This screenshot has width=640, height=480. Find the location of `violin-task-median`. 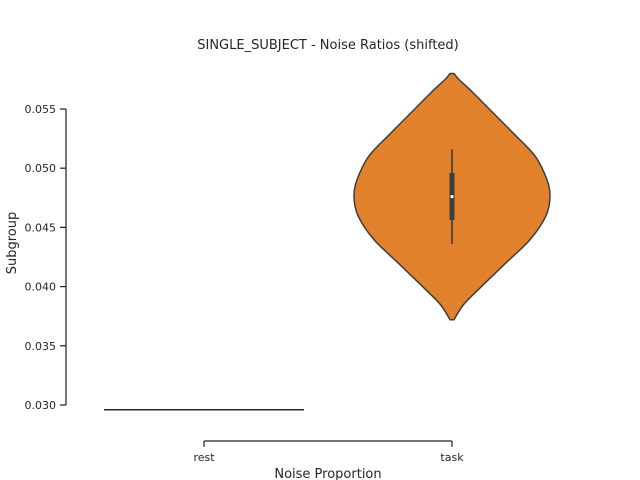

violin-task-median is located at coordinates (452, 197).